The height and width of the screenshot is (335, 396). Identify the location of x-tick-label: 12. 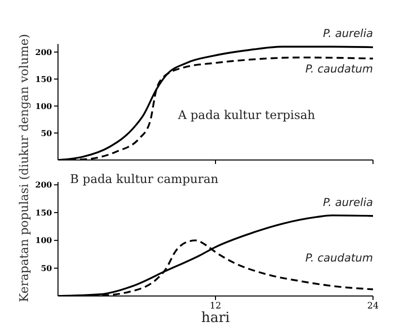
(216, 306).